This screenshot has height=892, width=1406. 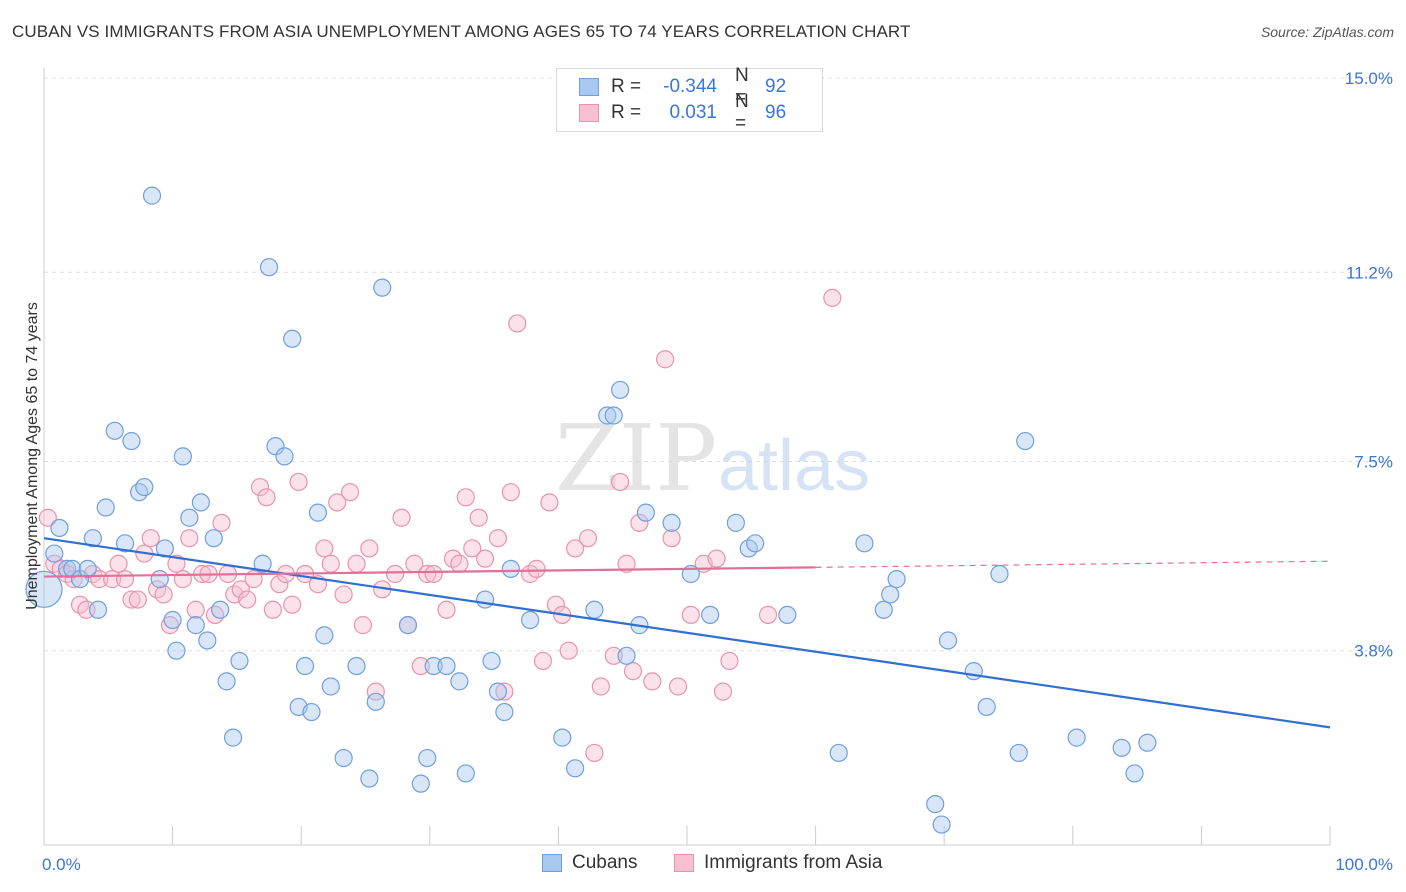 I want to click on legend-n-value: 96, so click(x=776, y=112).